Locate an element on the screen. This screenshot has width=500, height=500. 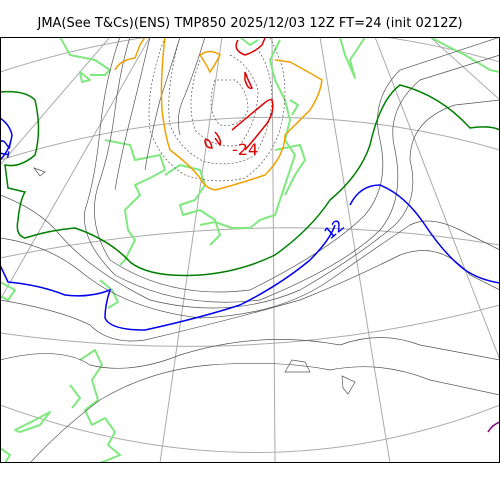
label-12-left: 12 is located at coordinates (7, 148).